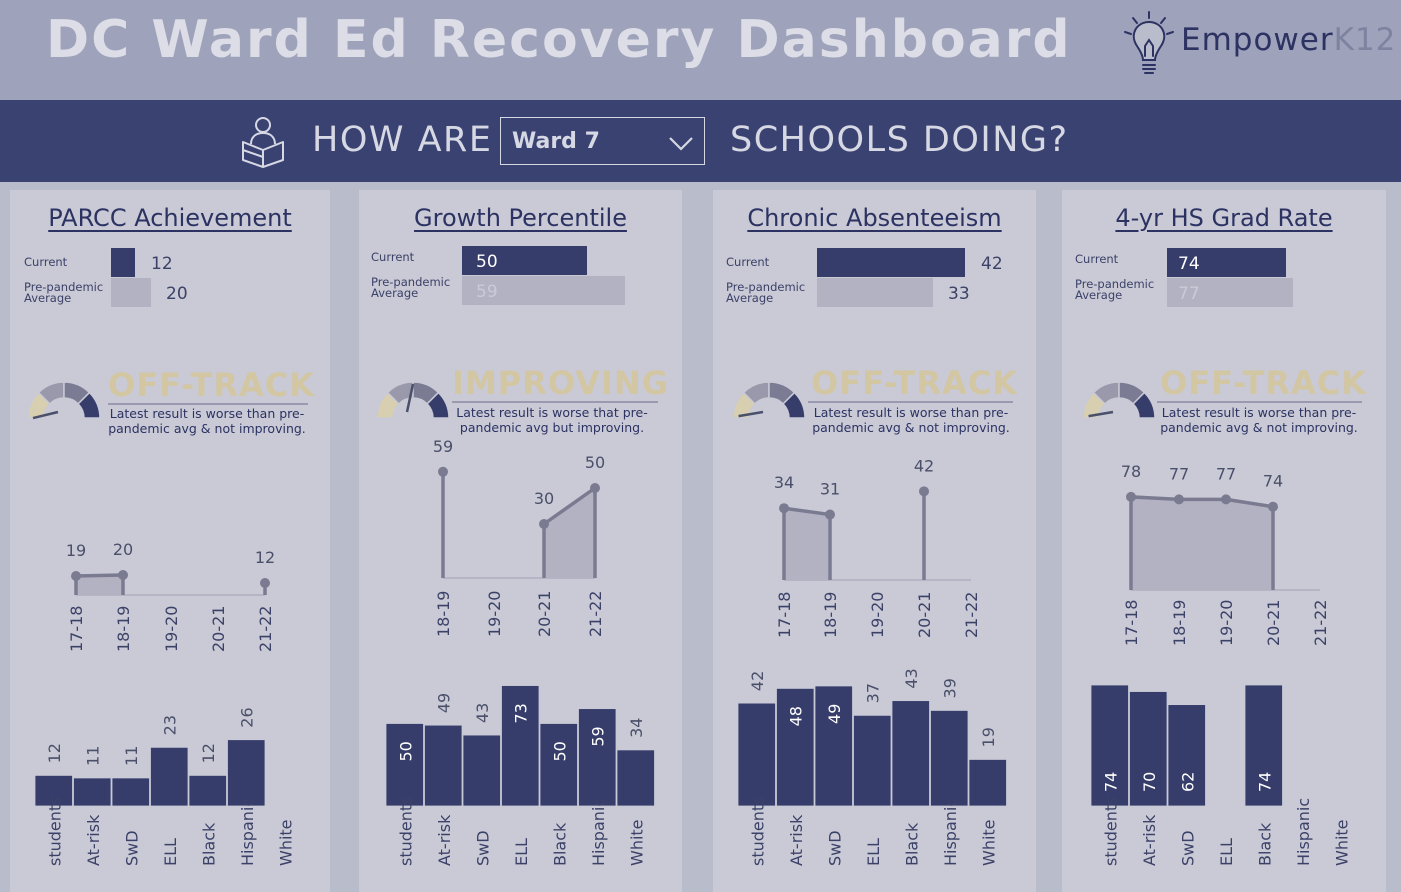 Image resolution: width=1401 pixels, height=892 pixels. Describe the element at coordinates (874, 218) in the screenshot. I see `panel-title: Chronic Absenteeism` at that location.